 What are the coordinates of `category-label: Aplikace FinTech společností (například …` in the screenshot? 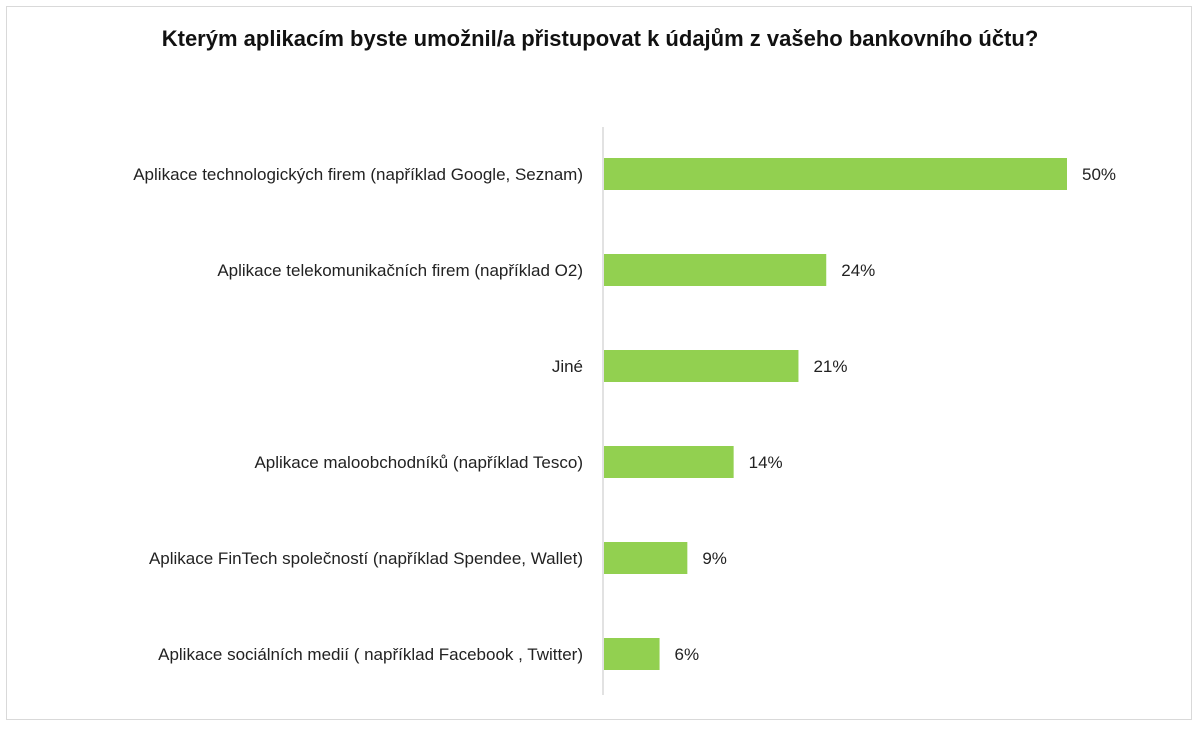 It's located at (366, 558).